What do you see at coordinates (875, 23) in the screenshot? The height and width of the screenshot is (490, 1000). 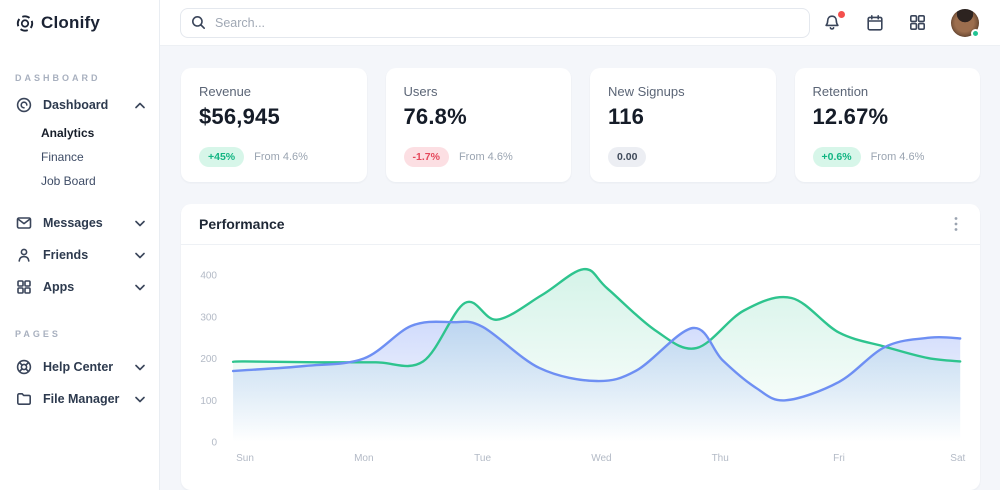 I see `calendar-icon` at bounding box center [875, 23].